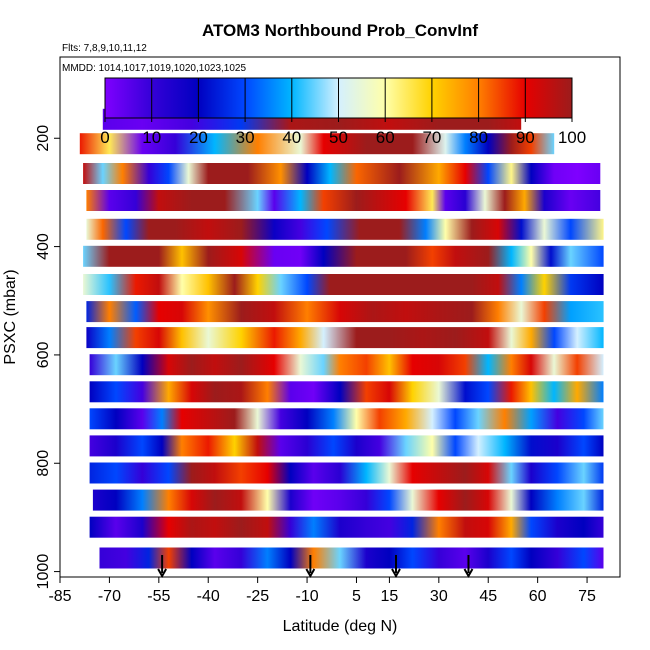  I want to click on x-axis: -85 -70 -55 -40 -25 -10 5 15 30 45 60 75, so click(322, 591).